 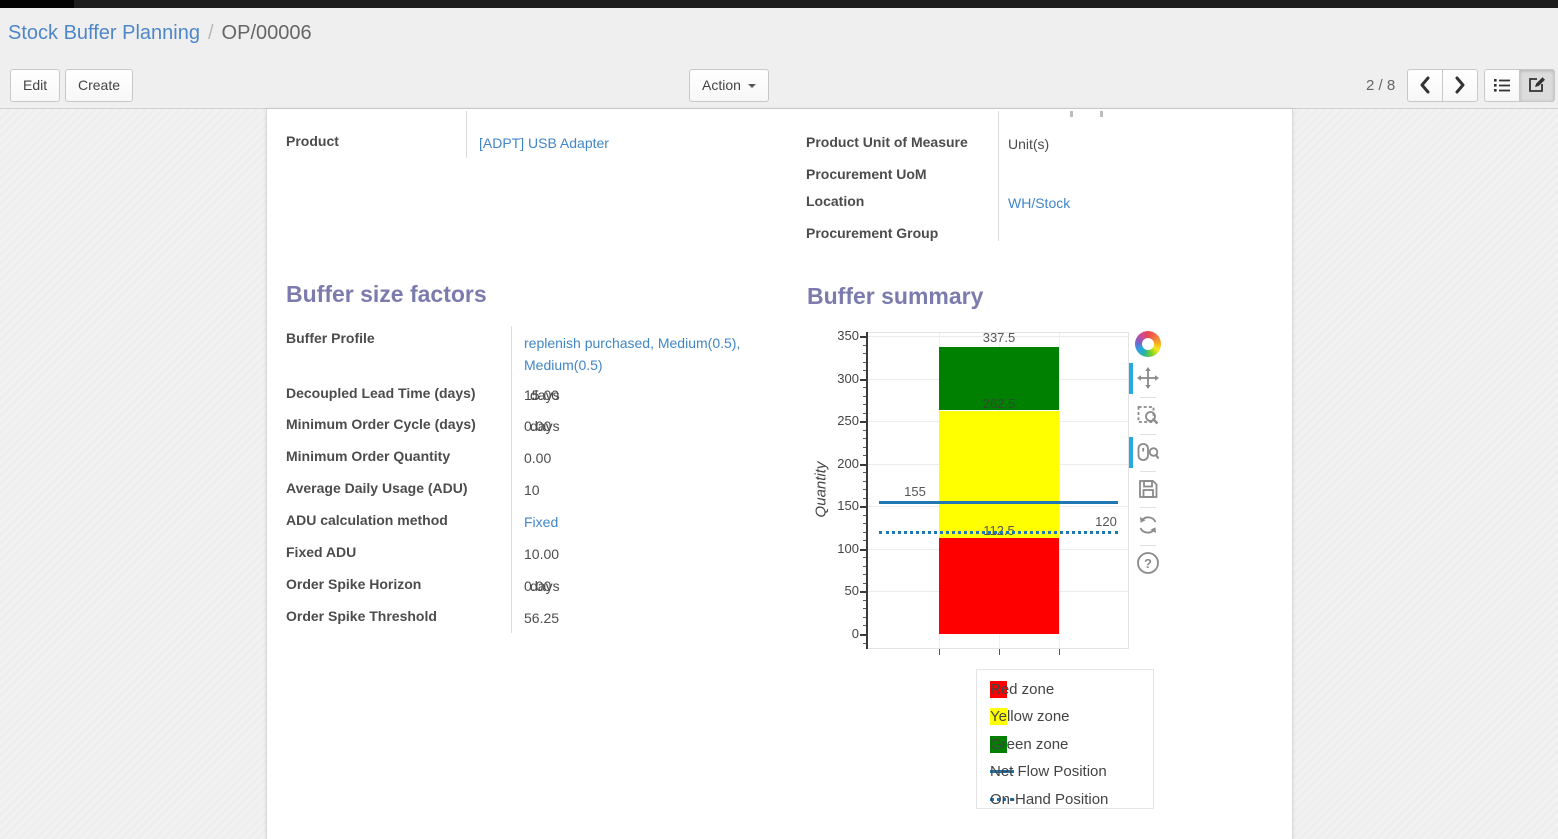 What do you see at coordinates (999, 378) in the screenshot?
I see `green-zone` at bounding box center [999, 378].